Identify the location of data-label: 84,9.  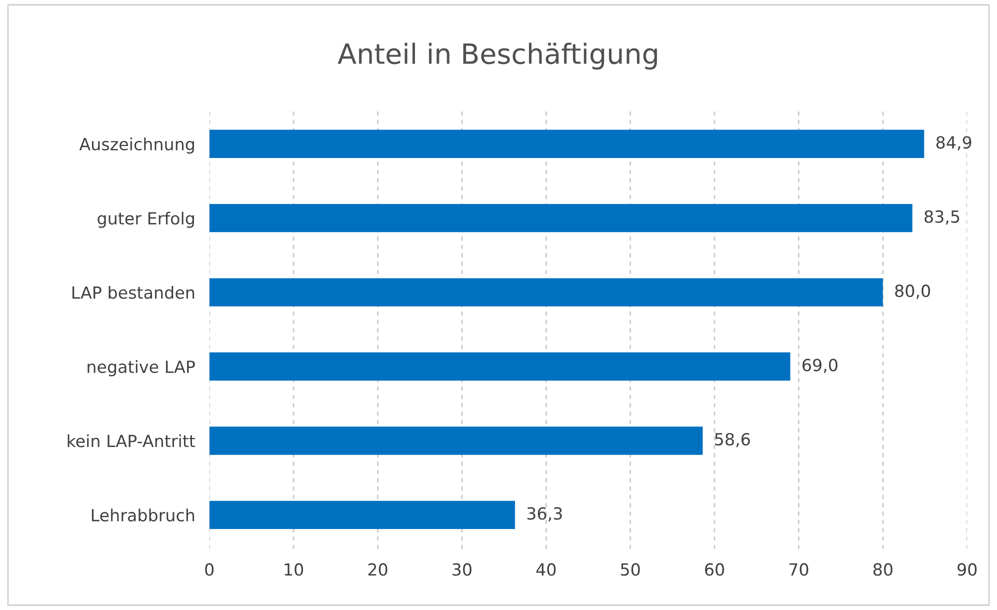
(954, 143).